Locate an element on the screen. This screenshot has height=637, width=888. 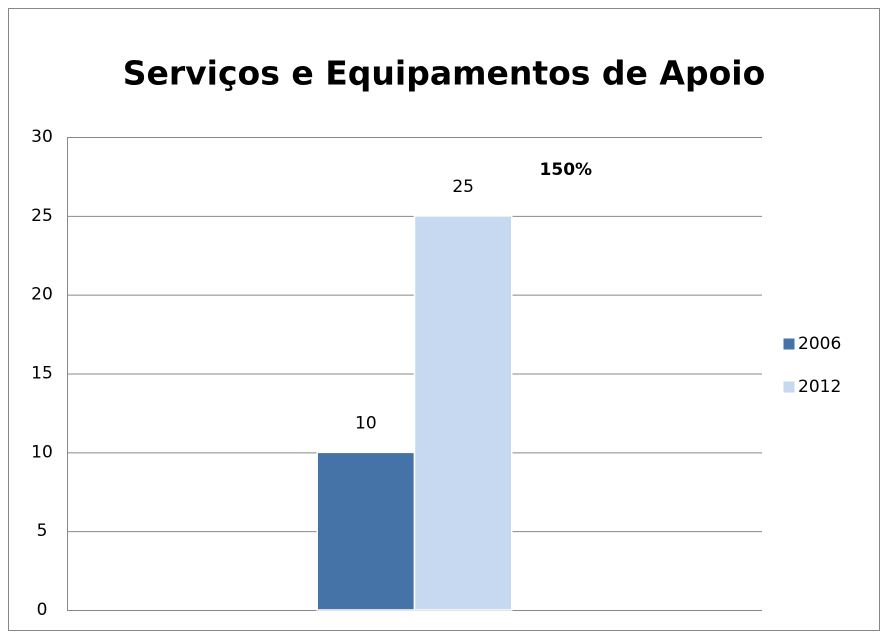
y-tick-label: 15 is located at coordinates (42, 374).